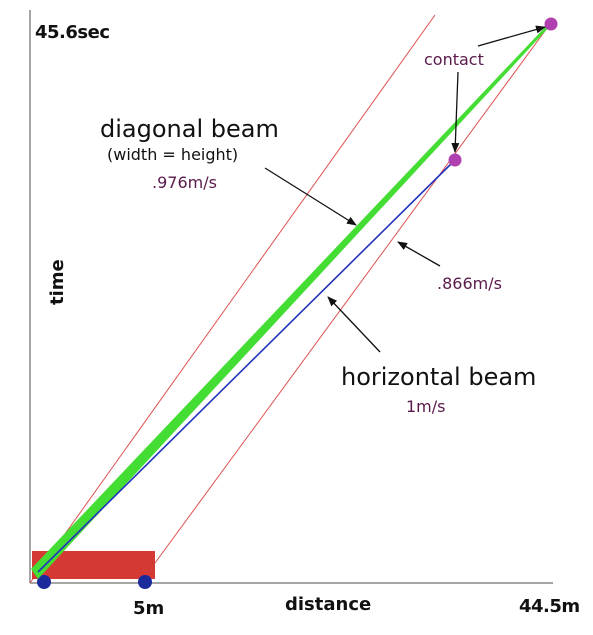 The image size is (593, 635). What do you see at coordinates (310, 196) in the screenshot?
I see `diagonal-beam-arrow` at bounding box center [310, 196].